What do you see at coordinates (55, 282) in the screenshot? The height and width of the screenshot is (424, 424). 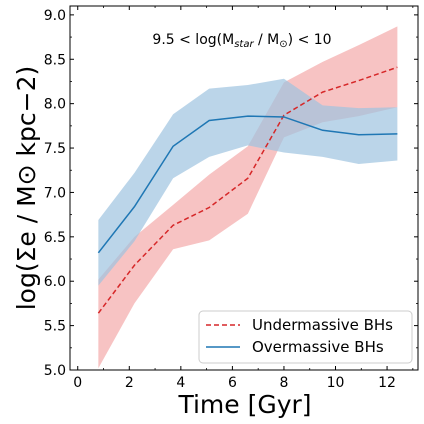 I see `y-tick-label: 6.0` at bounding box center [55, 282].